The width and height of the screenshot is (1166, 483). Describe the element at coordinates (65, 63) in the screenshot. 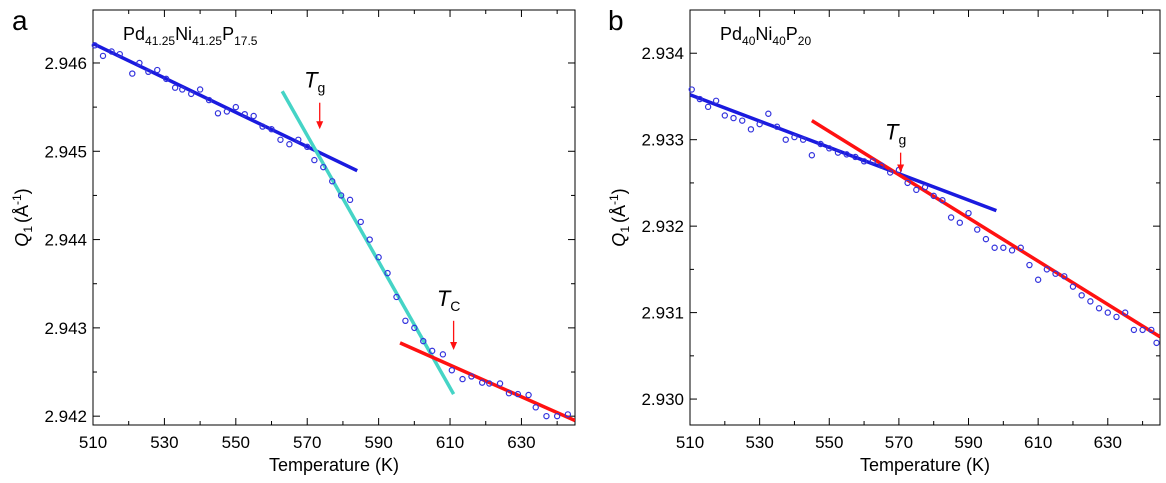

I see `y-tick-label: 2.946` at that location.